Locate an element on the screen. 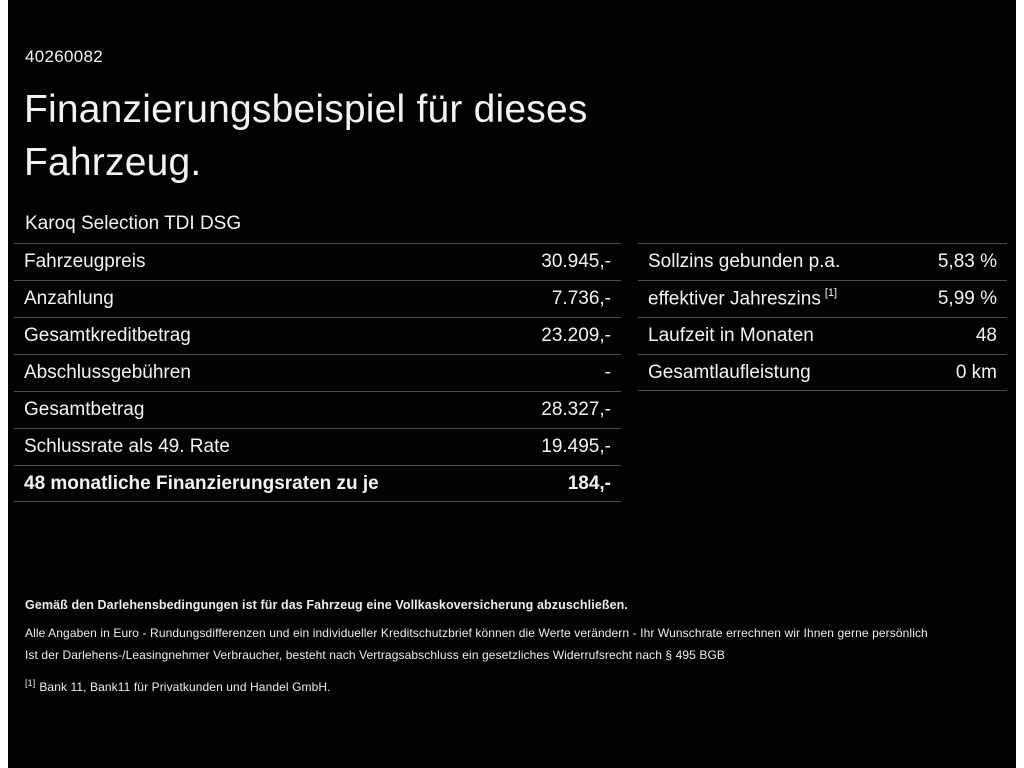  row-label: Gesamtlaufleistung is located at coordinates (729, 372).